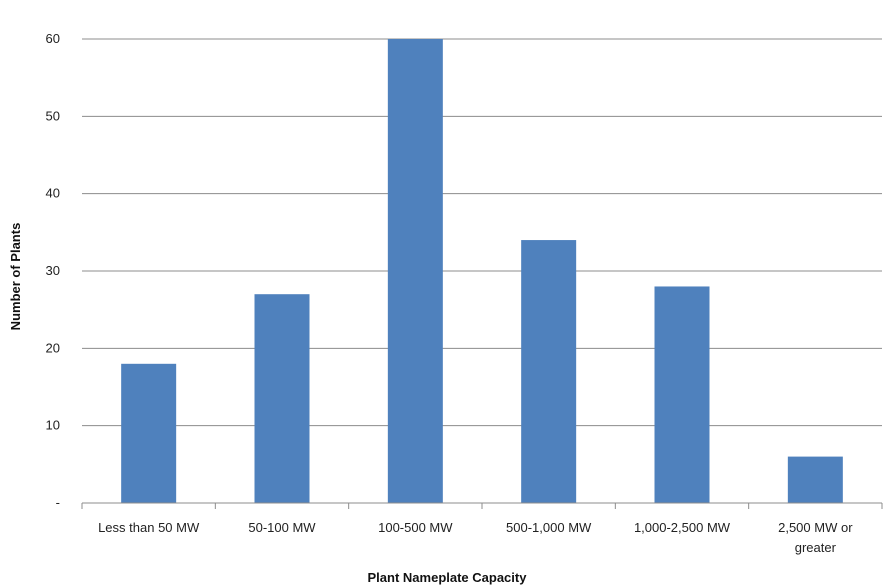  Describe the element at coordinates (682, 527) in the screenshot. I see `x-tick-label: 1,000-2,500 MW` at that location.